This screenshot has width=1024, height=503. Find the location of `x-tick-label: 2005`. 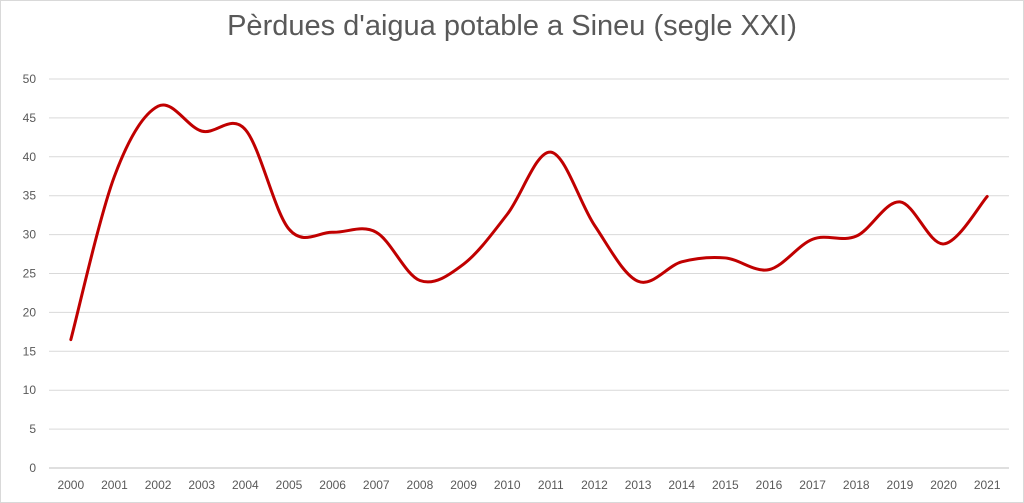

x-tick-label: 2005 is located at coordinates (289, 485).